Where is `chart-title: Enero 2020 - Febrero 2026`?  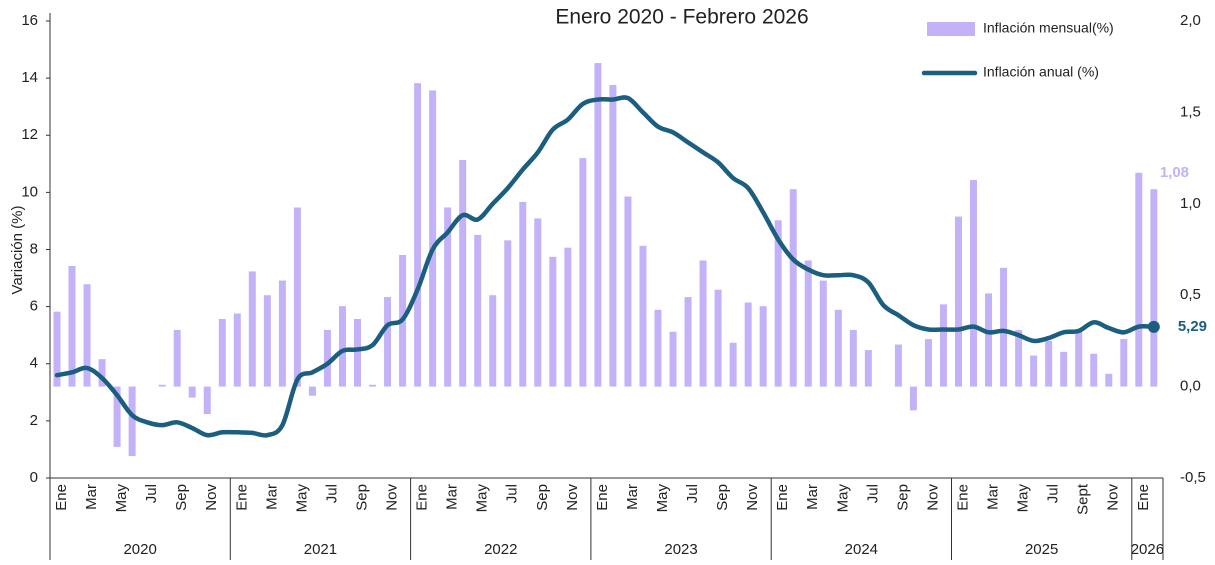
chart-title: Enero 2020 - Febrero 2026 is located at coordinates (681, 17).